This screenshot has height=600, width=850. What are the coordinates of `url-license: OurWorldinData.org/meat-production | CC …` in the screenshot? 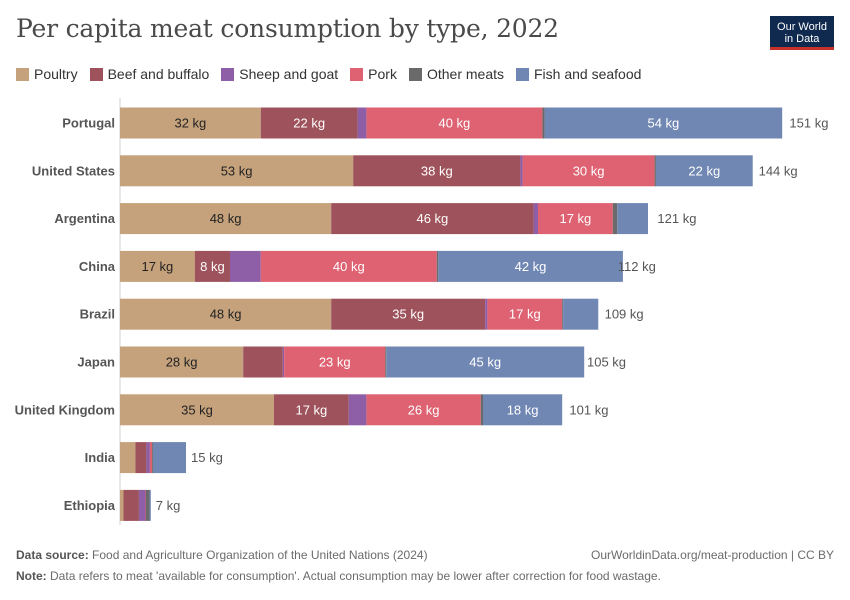 It's located at (712, 555).